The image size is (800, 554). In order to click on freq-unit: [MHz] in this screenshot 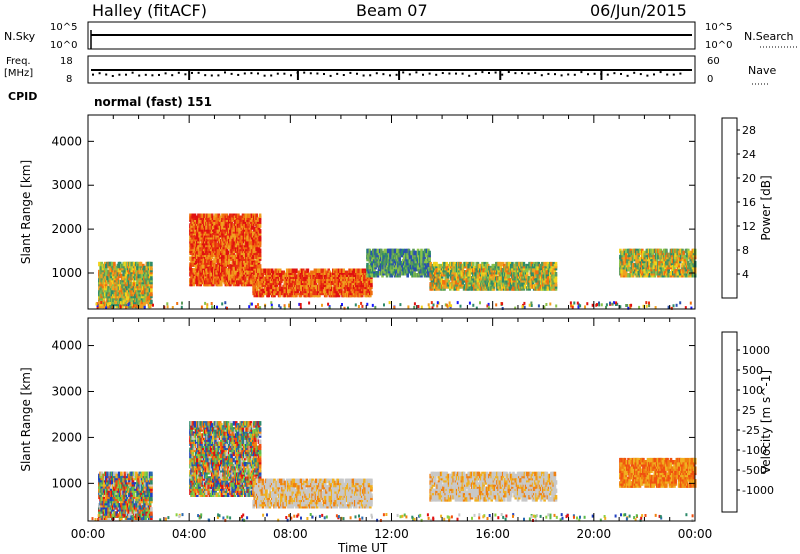, I will do `click(18, 73)`.